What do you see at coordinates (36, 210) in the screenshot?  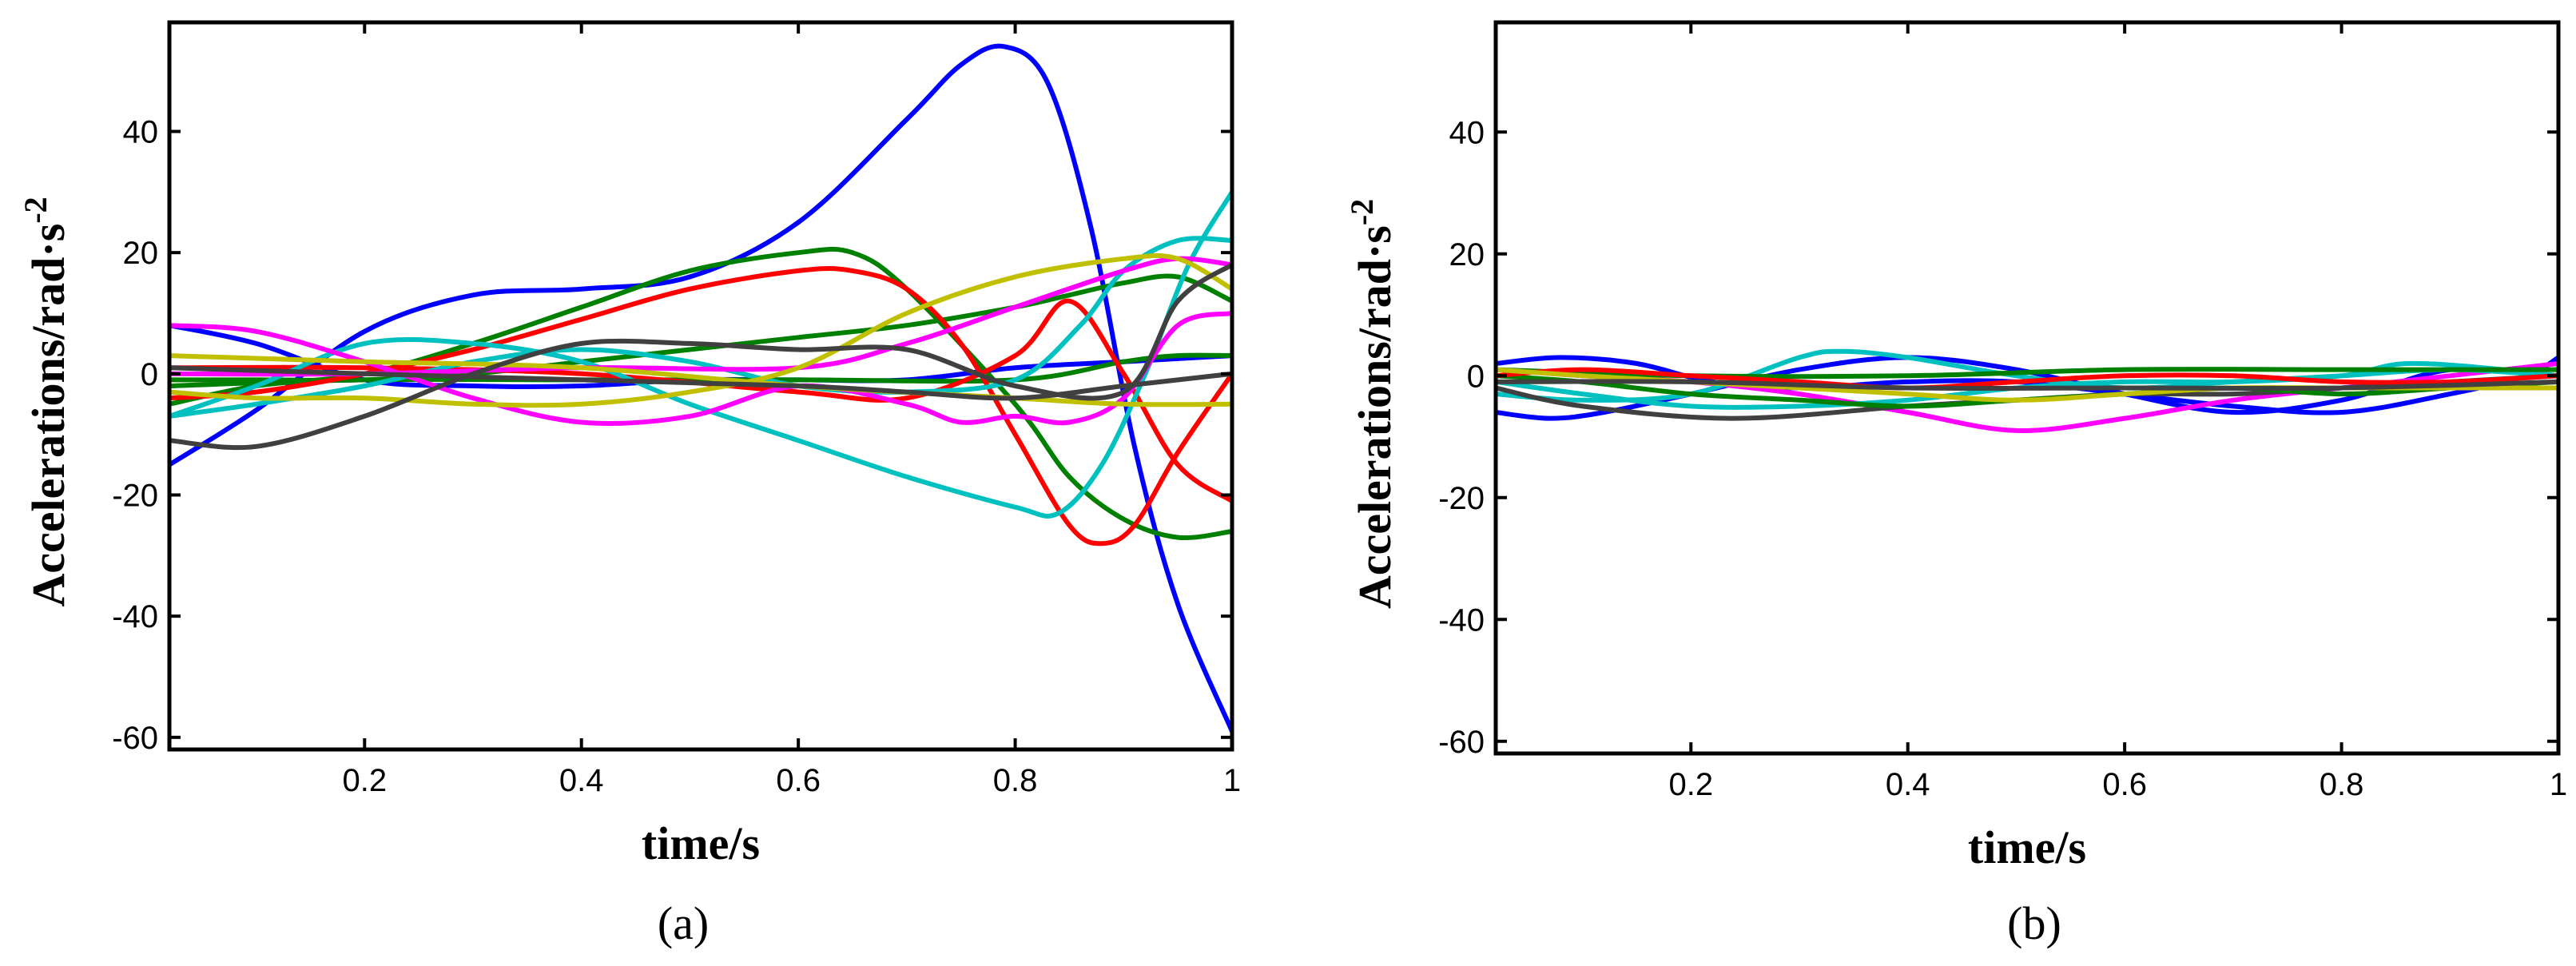 I see `y-axis-label-exponent-a: -2` at bounding box center [36, 210].